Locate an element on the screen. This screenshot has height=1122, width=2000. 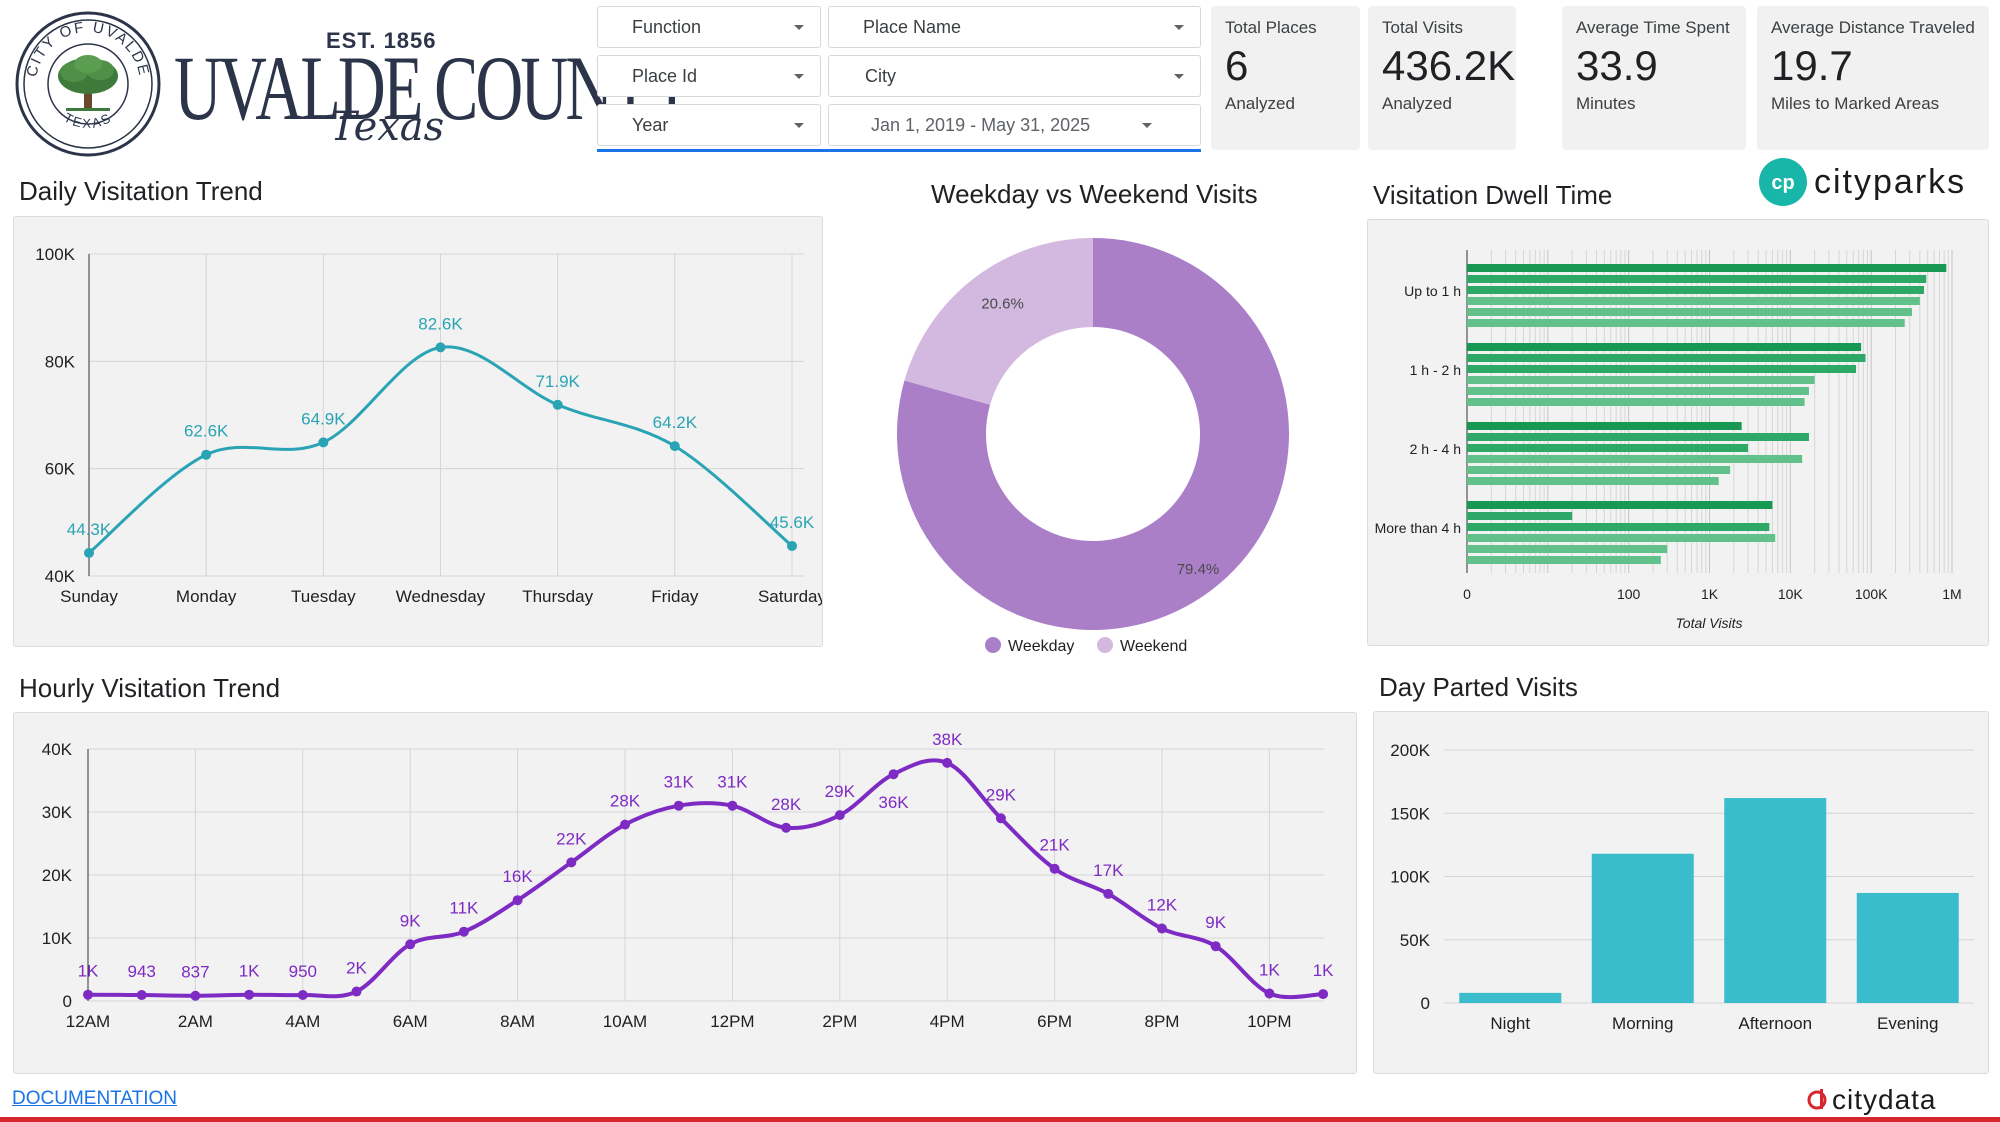
x-tick-label: 4PM is located at coordinates (947, 1021).